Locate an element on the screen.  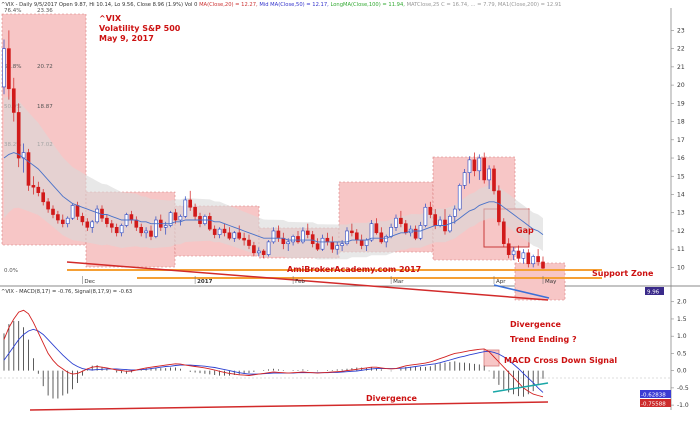
macd-tick-label: 0.5 is located at coordinates (682, 353).